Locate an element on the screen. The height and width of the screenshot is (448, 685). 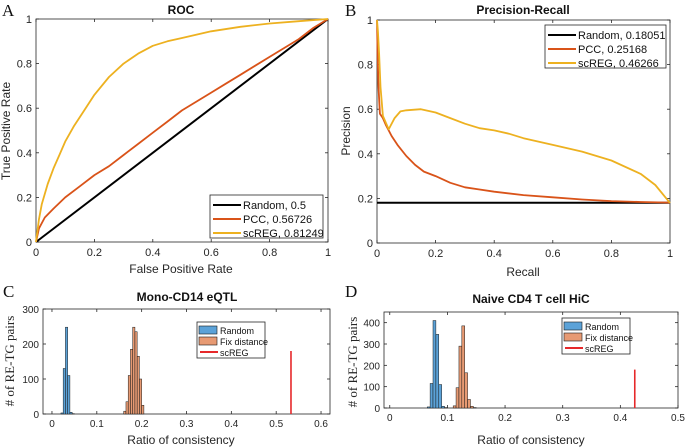
panel-b-x-tick-label: 0.8 is located at coordinates (611, 254).